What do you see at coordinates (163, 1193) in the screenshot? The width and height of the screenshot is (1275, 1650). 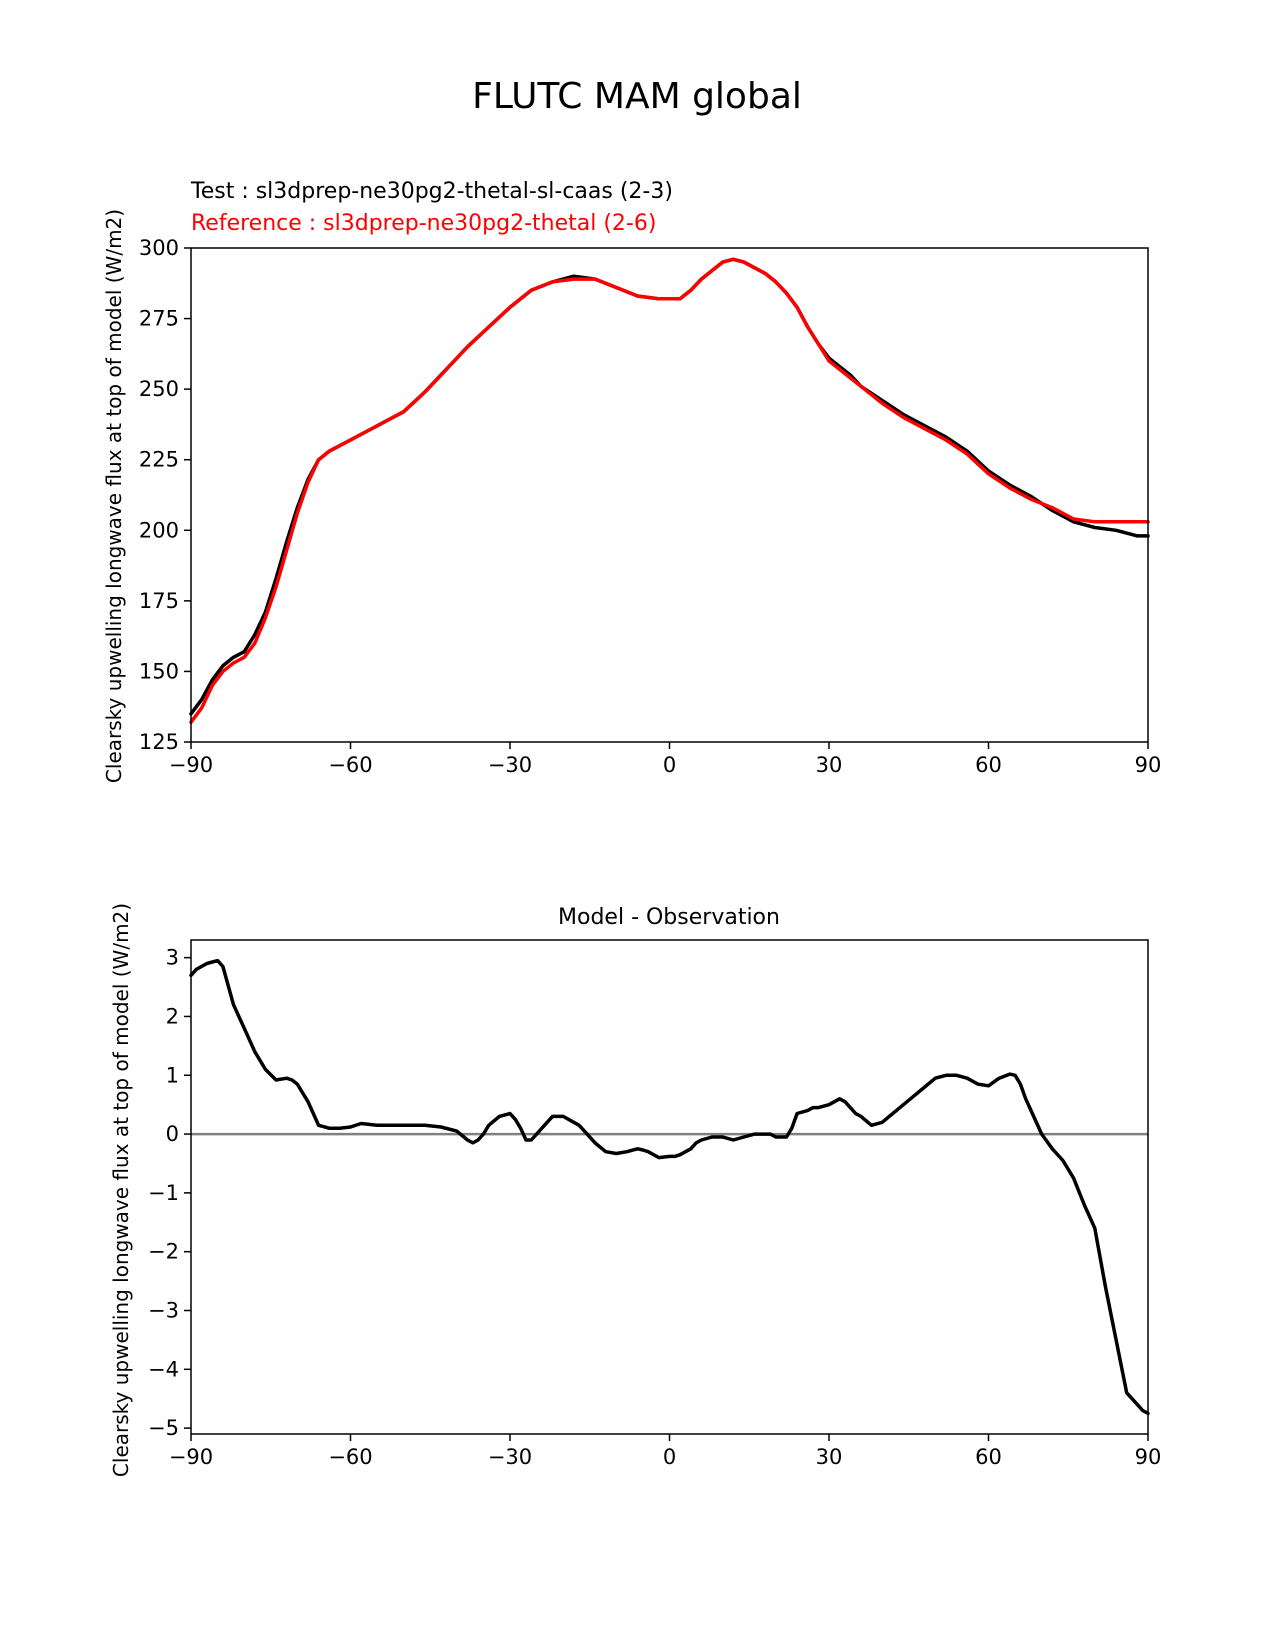 I see `bottom-y-tick-label: −1` at bounding box center [163, 1193].